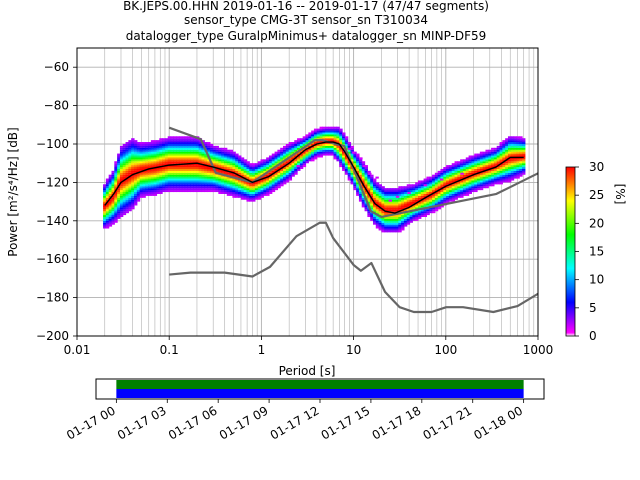  What do you see at coordinates (142, 422) in the screenshot?
I see `coverage-tick-label: 01-17 03` at bounding box center [142, 422].